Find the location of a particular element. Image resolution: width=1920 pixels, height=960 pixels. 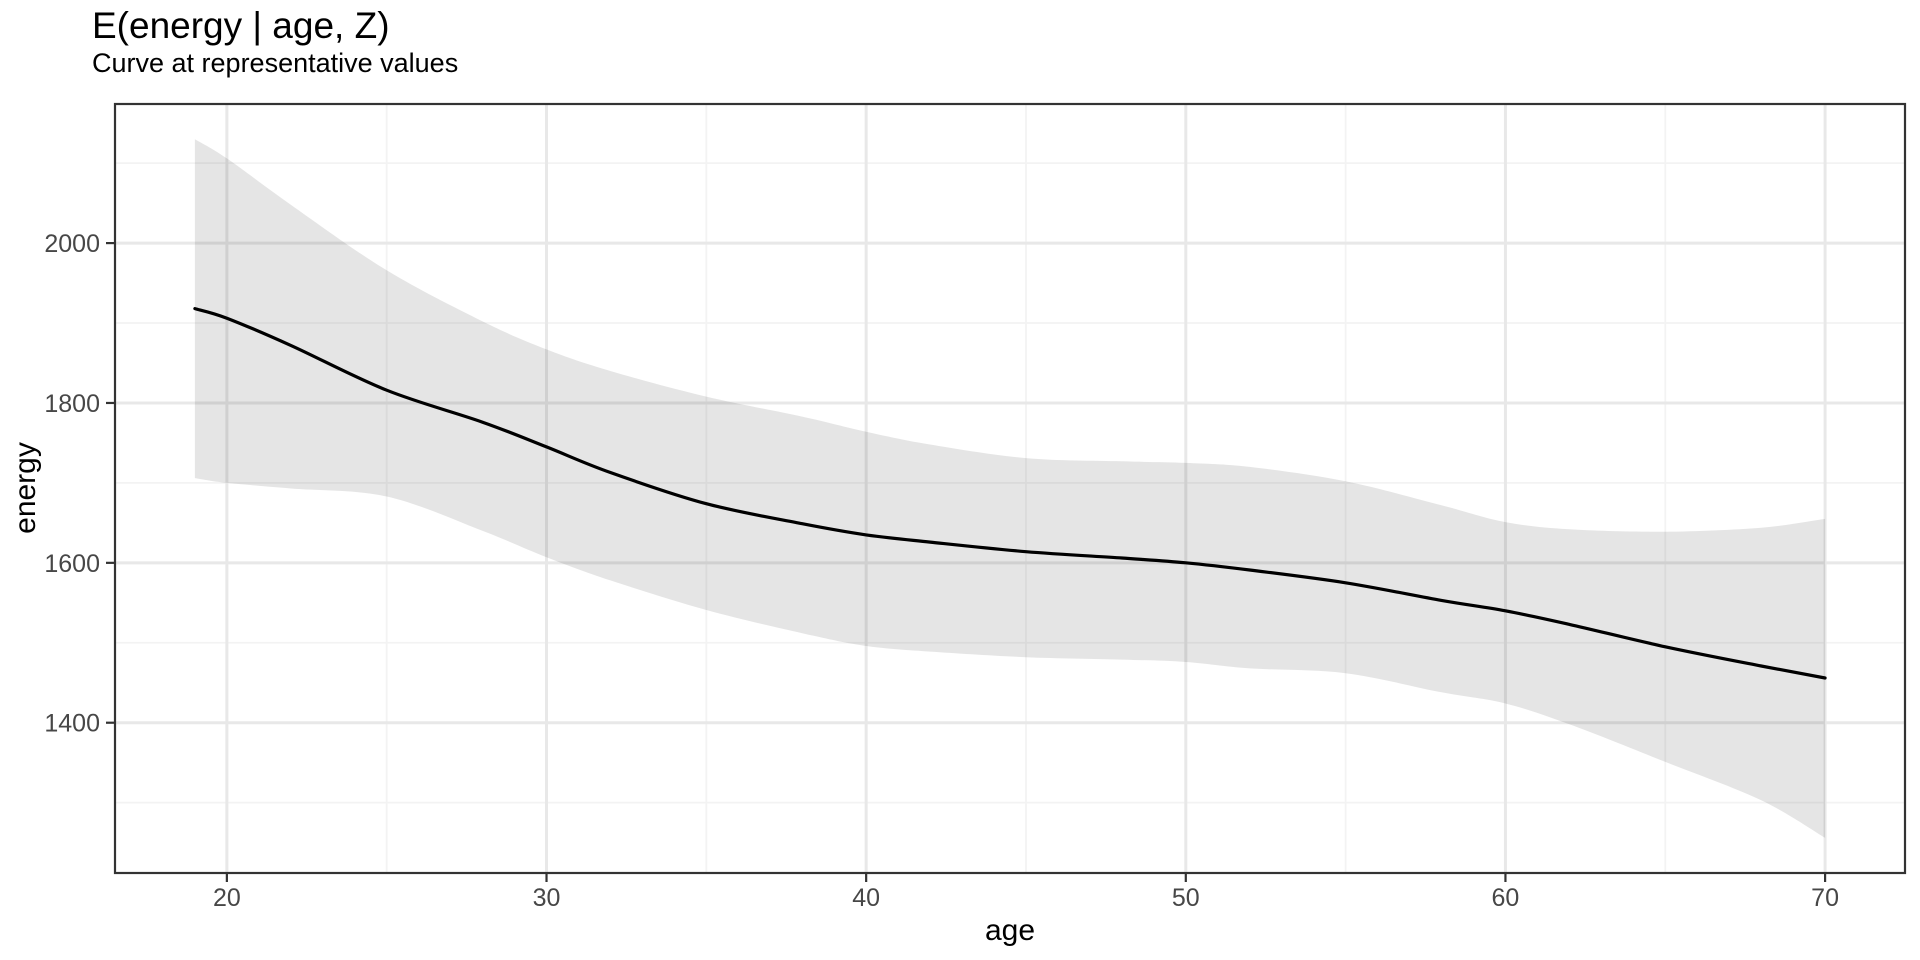

x-tick-label: 30 is located at coordinates (547, 898).